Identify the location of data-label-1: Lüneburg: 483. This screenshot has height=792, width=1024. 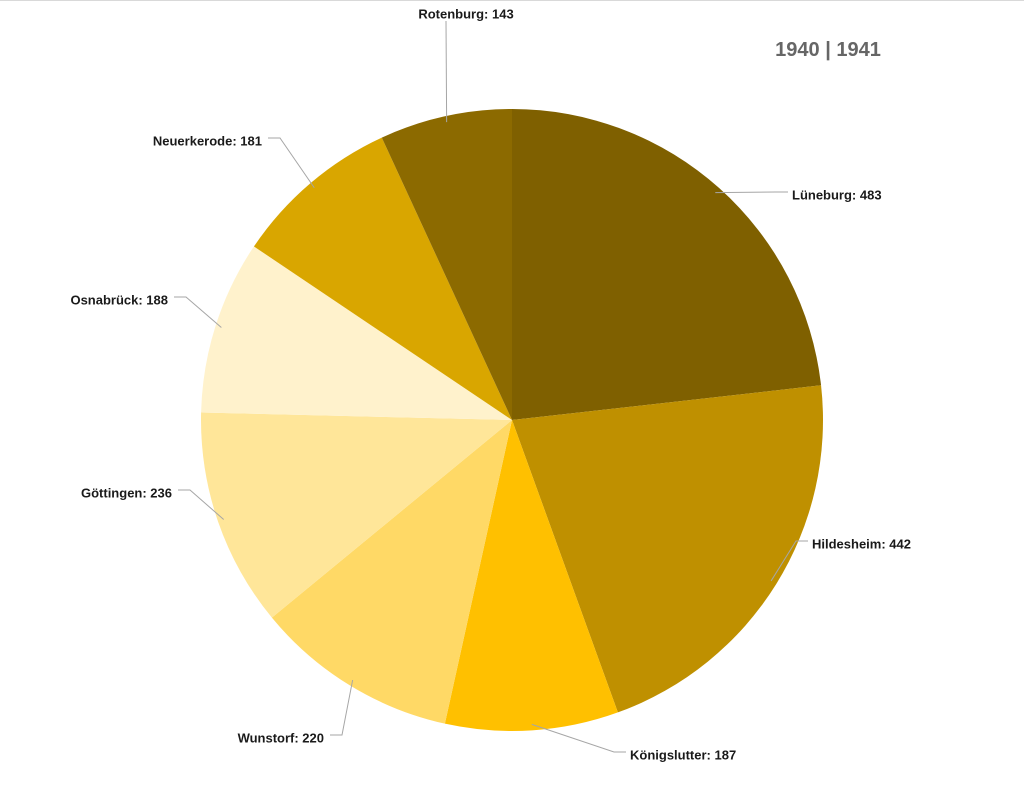
(837, 194).